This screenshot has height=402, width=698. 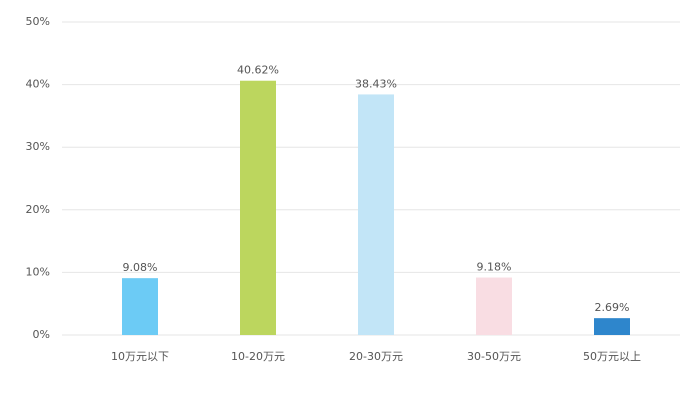 I want to click on y-tick-label: 10%, so click(x=38, y=271).